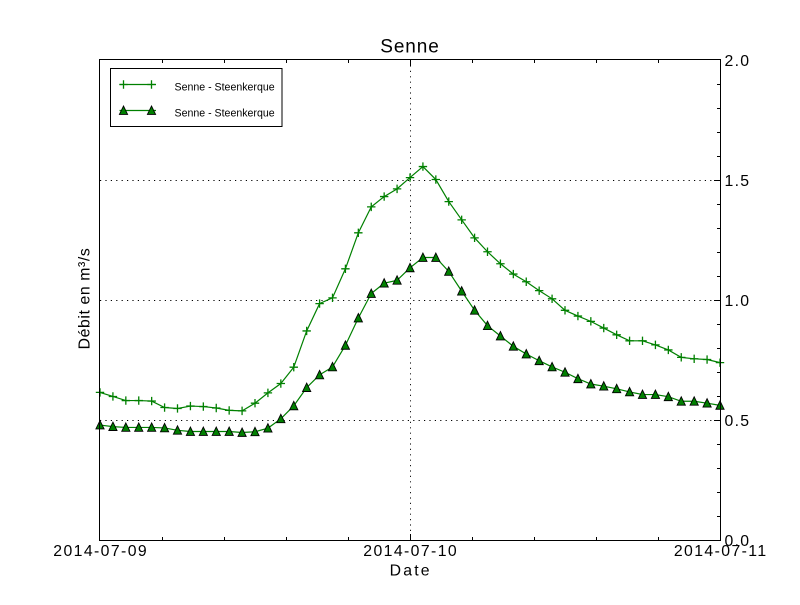 The image size is (800, 605). What do you see at coordinates (738, 61) in the screenshot?
I see `svg-text: 2.0` at bounding box center [738, 61].